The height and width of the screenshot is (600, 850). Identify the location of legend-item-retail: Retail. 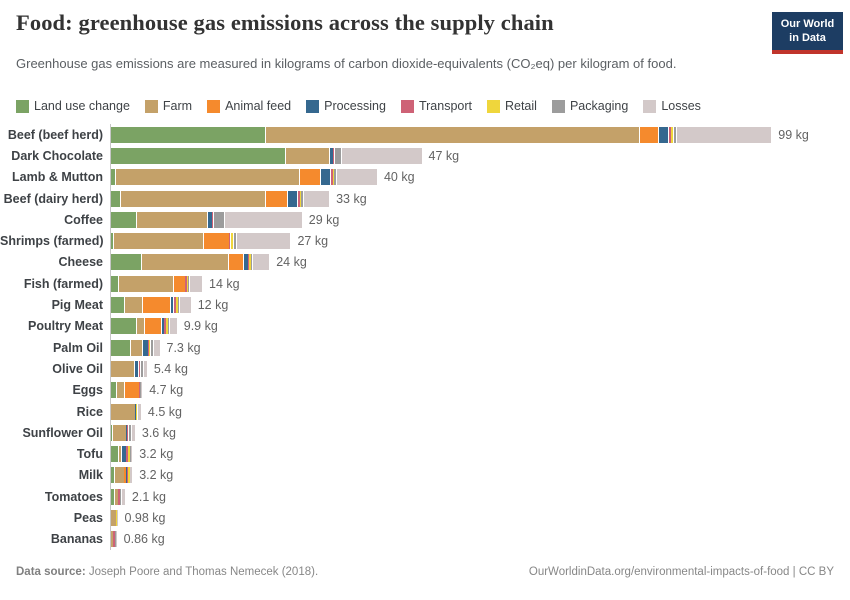
(511, 106).